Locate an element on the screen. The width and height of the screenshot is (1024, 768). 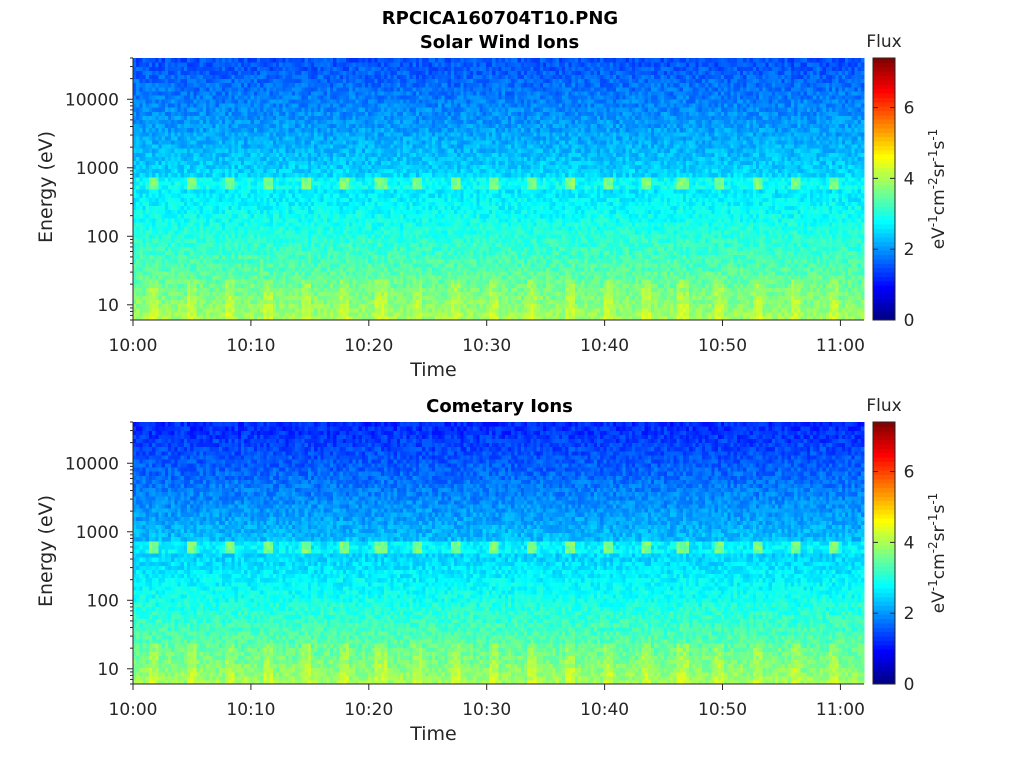
figure-title: RPCICA160704T10.PNG is located at coordinates (500, 18).